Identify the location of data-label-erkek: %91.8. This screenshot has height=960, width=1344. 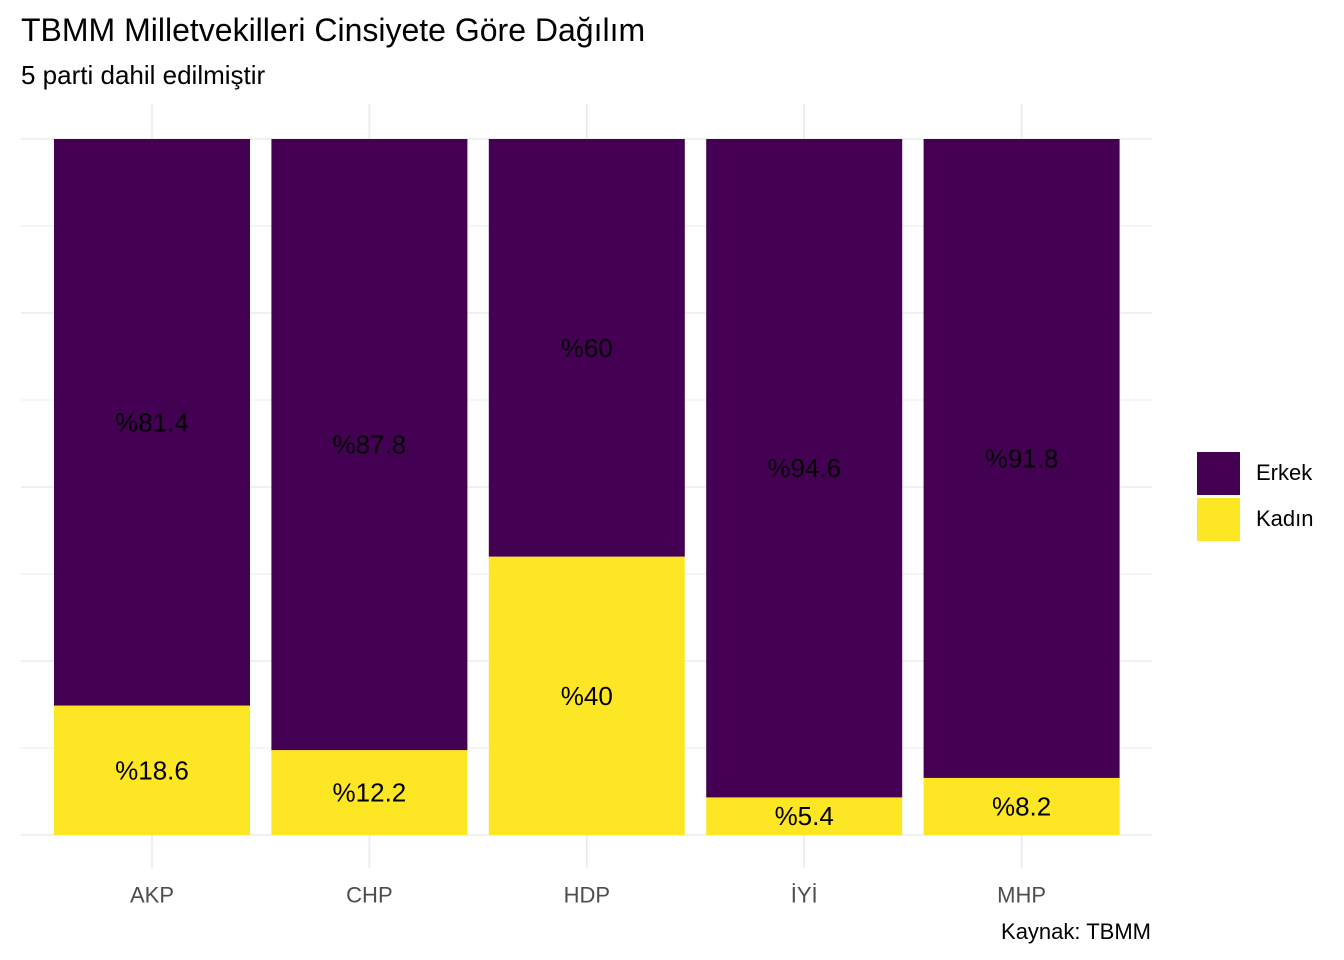
(1022, 458).